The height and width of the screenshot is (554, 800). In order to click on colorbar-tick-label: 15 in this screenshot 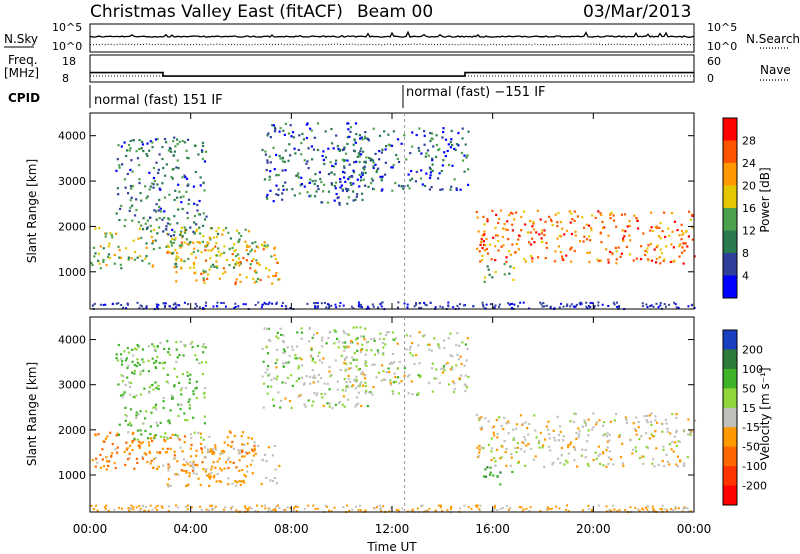, I will do `click(749, 408)`.